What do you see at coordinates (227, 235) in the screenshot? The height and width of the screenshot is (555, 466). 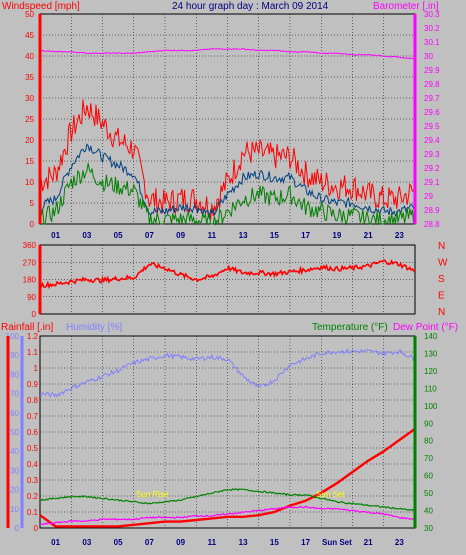 I see `wind-x-ticks: 01 03 05 07 09 11 13 15 17 19 21 23` at bounding box center [227, 235].